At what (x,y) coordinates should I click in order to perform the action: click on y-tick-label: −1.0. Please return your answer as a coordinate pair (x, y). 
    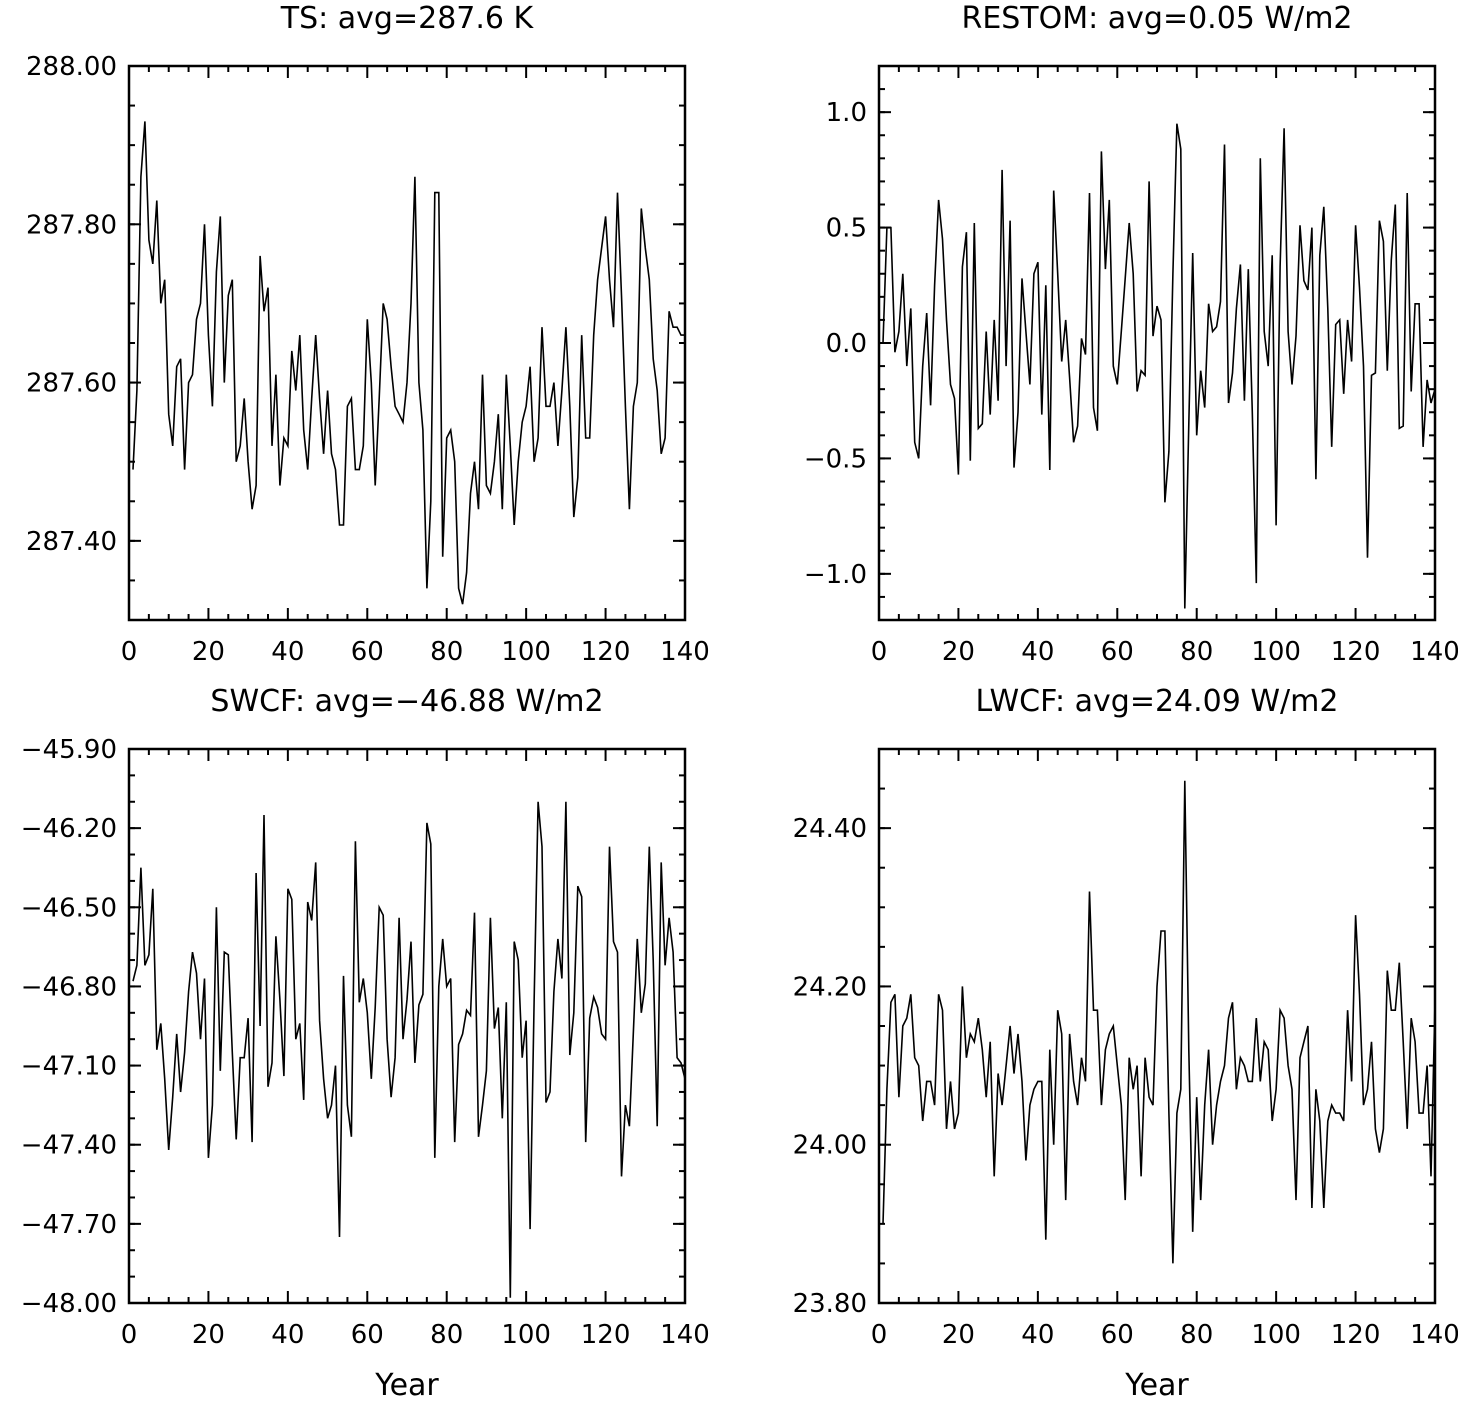
    Looking at the image, I should click on (835, 575).